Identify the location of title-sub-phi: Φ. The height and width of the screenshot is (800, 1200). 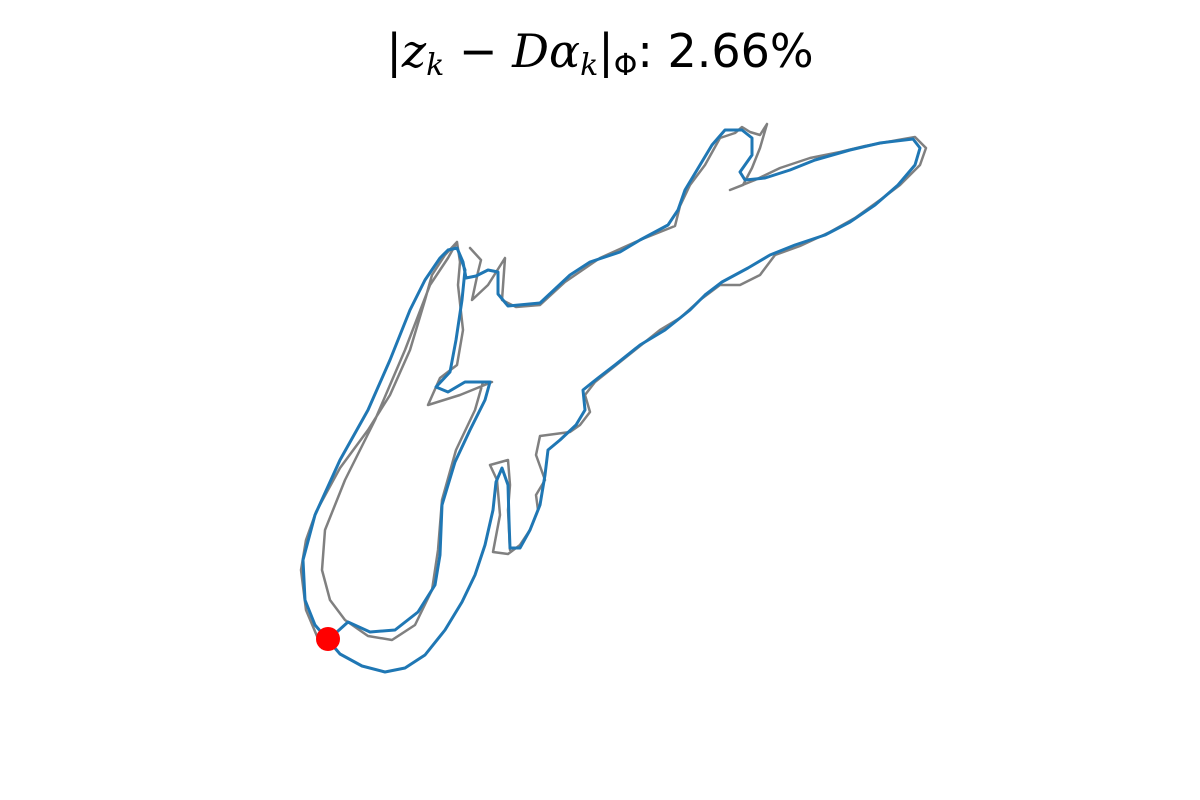
(625, 65).